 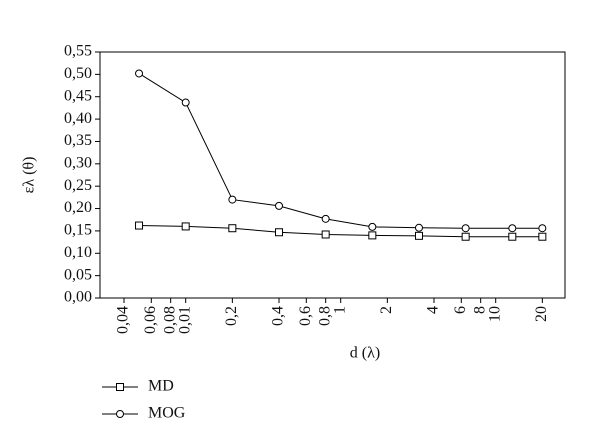 What do you see at coordinates (386, 310) in the screenshot?
I see `x-tick-label: 2` at bounding box center [386, 310].